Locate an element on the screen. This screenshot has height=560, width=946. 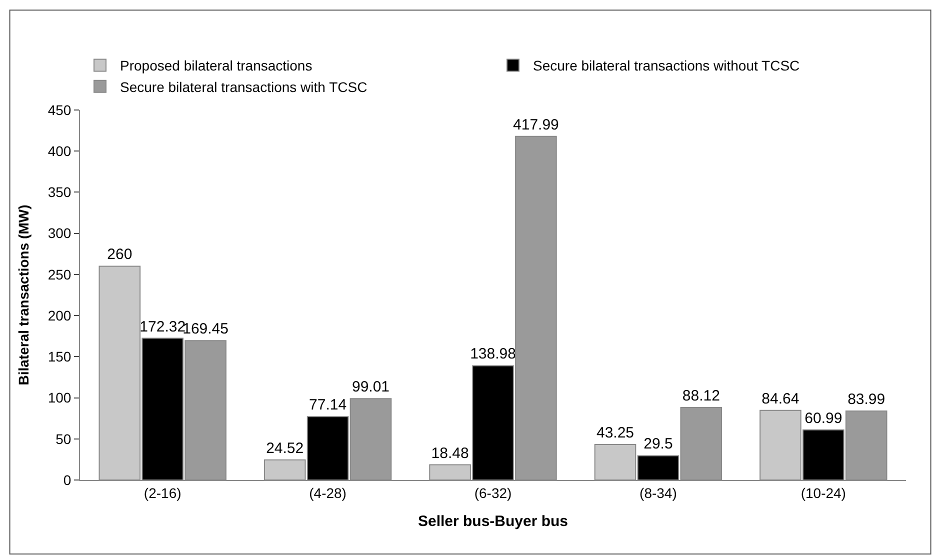
y-tick-label: 350 is located at coordinates (60, 192).